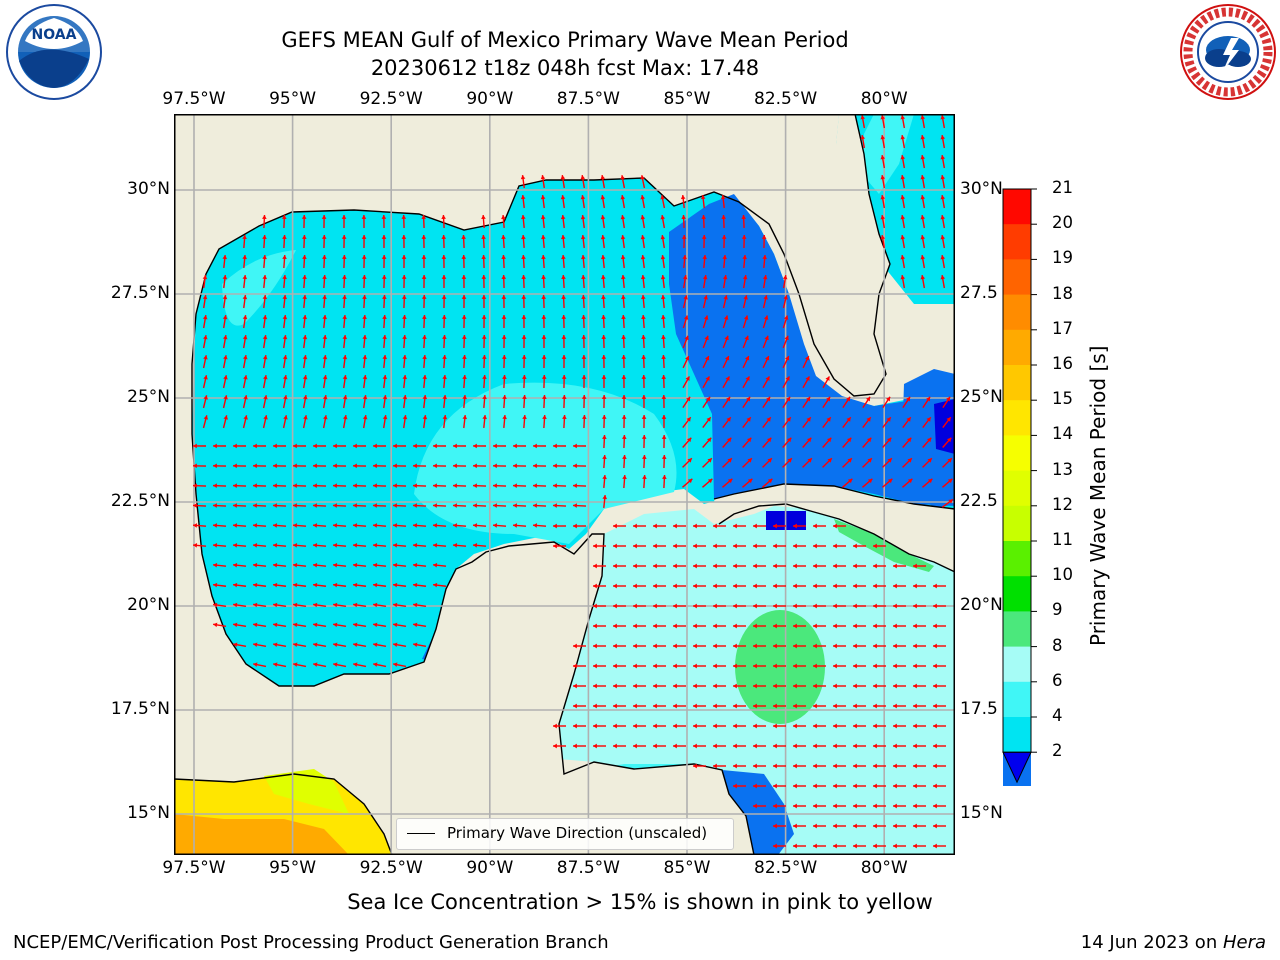  I want to click on legend-line-icon, so click(421, 833).